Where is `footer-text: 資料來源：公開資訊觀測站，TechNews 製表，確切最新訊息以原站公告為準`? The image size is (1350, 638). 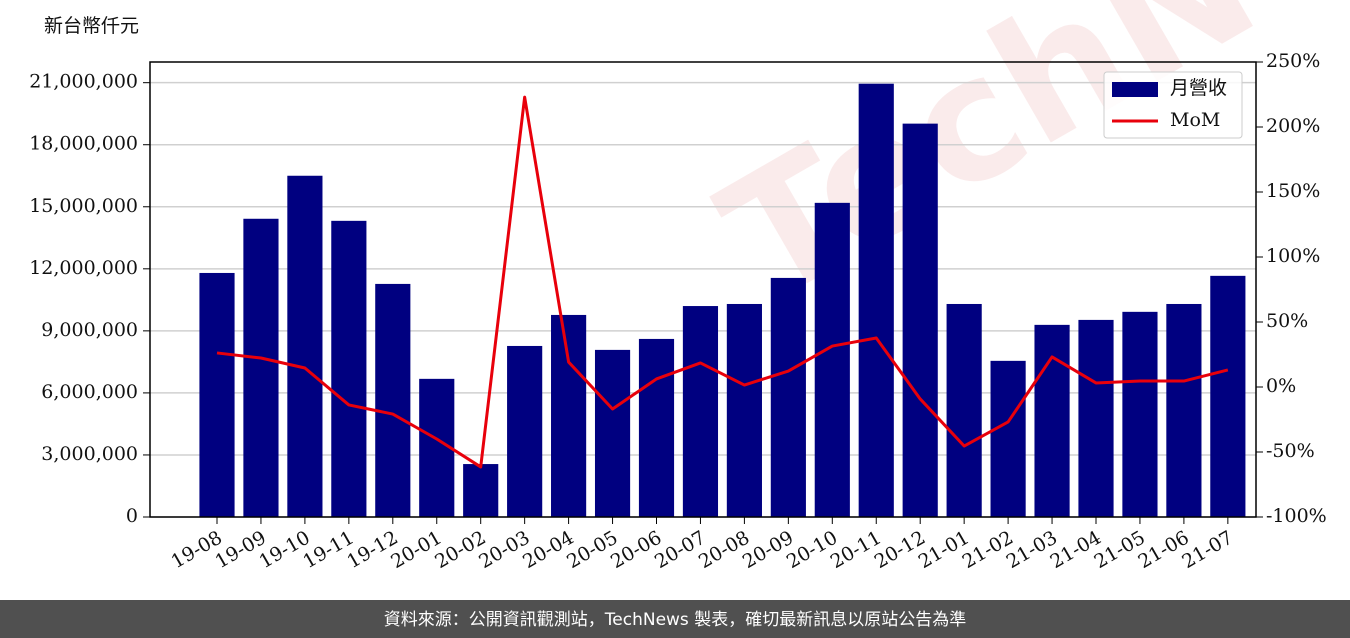
footer-text: 資料來源：公開資訊觀測站，TechNews 製表，確切最新訊息以原站公告為準 is located at coordinates (675, 620).